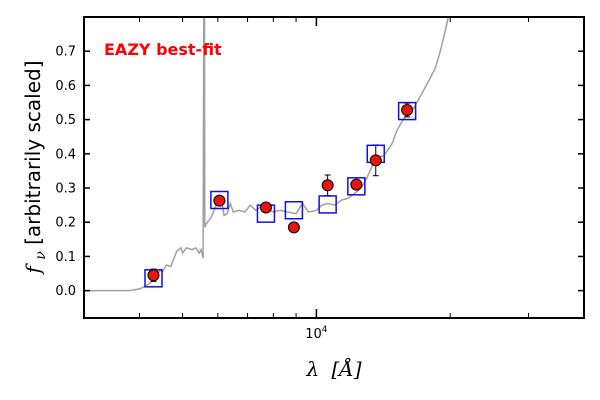 The width and height of the screenshot is (600, 400). What do you see at coordinates (325, 330) in the screenshot?
I see `x-tick-exponent: 4` at bounding box center [325, 330].